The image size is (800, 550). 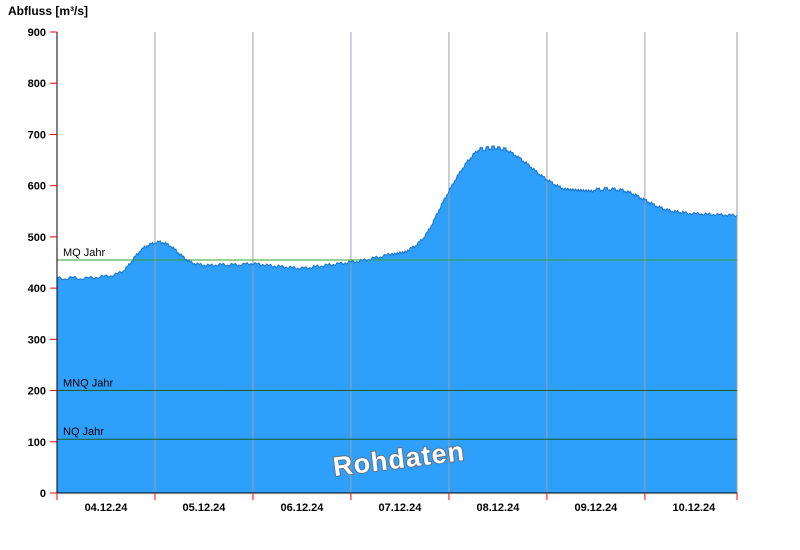 I want to click on y-tick-label: 700, so click(x=37, y=135).